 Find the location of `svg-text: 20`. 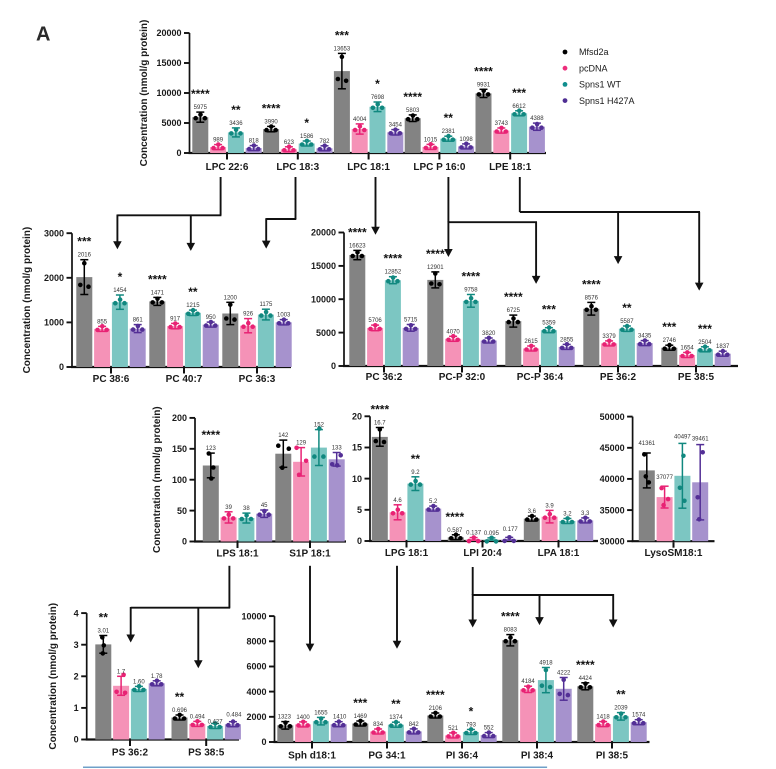

svg-text: 20 is located at coordinates (357, 417).